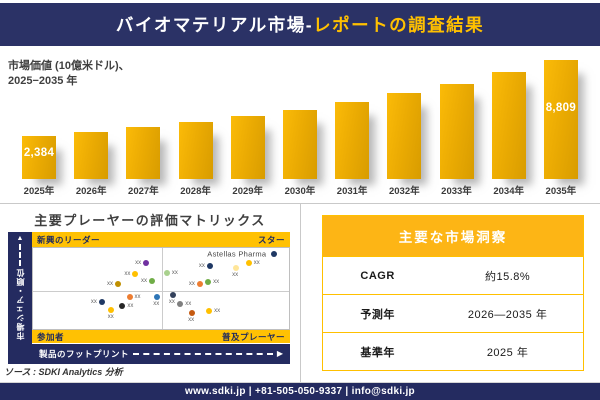 This screenshot has width=600, height=400. What do you see at coordinates (69, 239) in the screenshot?
I see `quadrant-label-top-left: 新興のリーダー` at bounding box center [69, 239].